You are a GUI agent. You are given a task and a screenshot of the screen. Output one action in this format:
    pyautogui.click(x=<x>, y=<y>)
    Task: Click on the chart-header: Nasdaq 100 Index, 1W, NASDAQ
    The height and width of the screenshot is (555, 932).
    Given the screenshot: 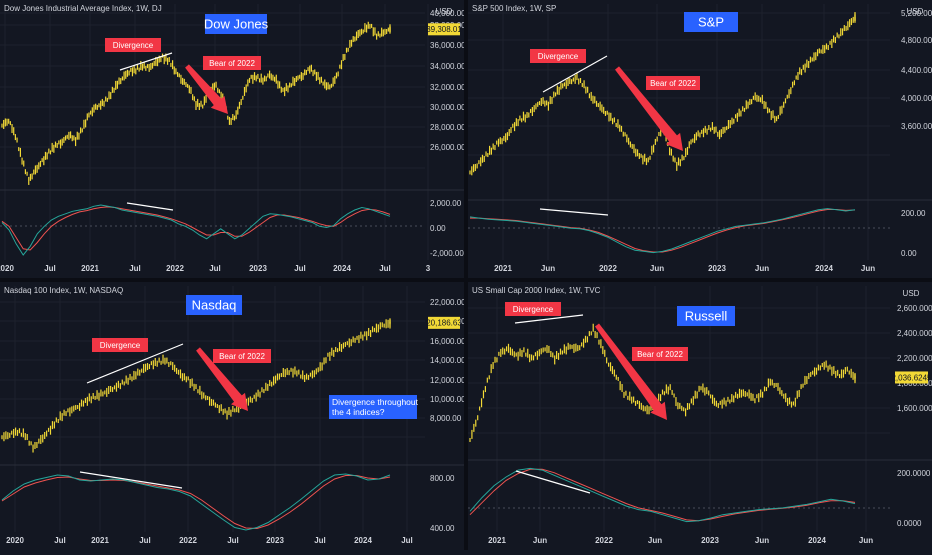 What is the action you would take?
    pyautogui.click(x=63, y=290)
    